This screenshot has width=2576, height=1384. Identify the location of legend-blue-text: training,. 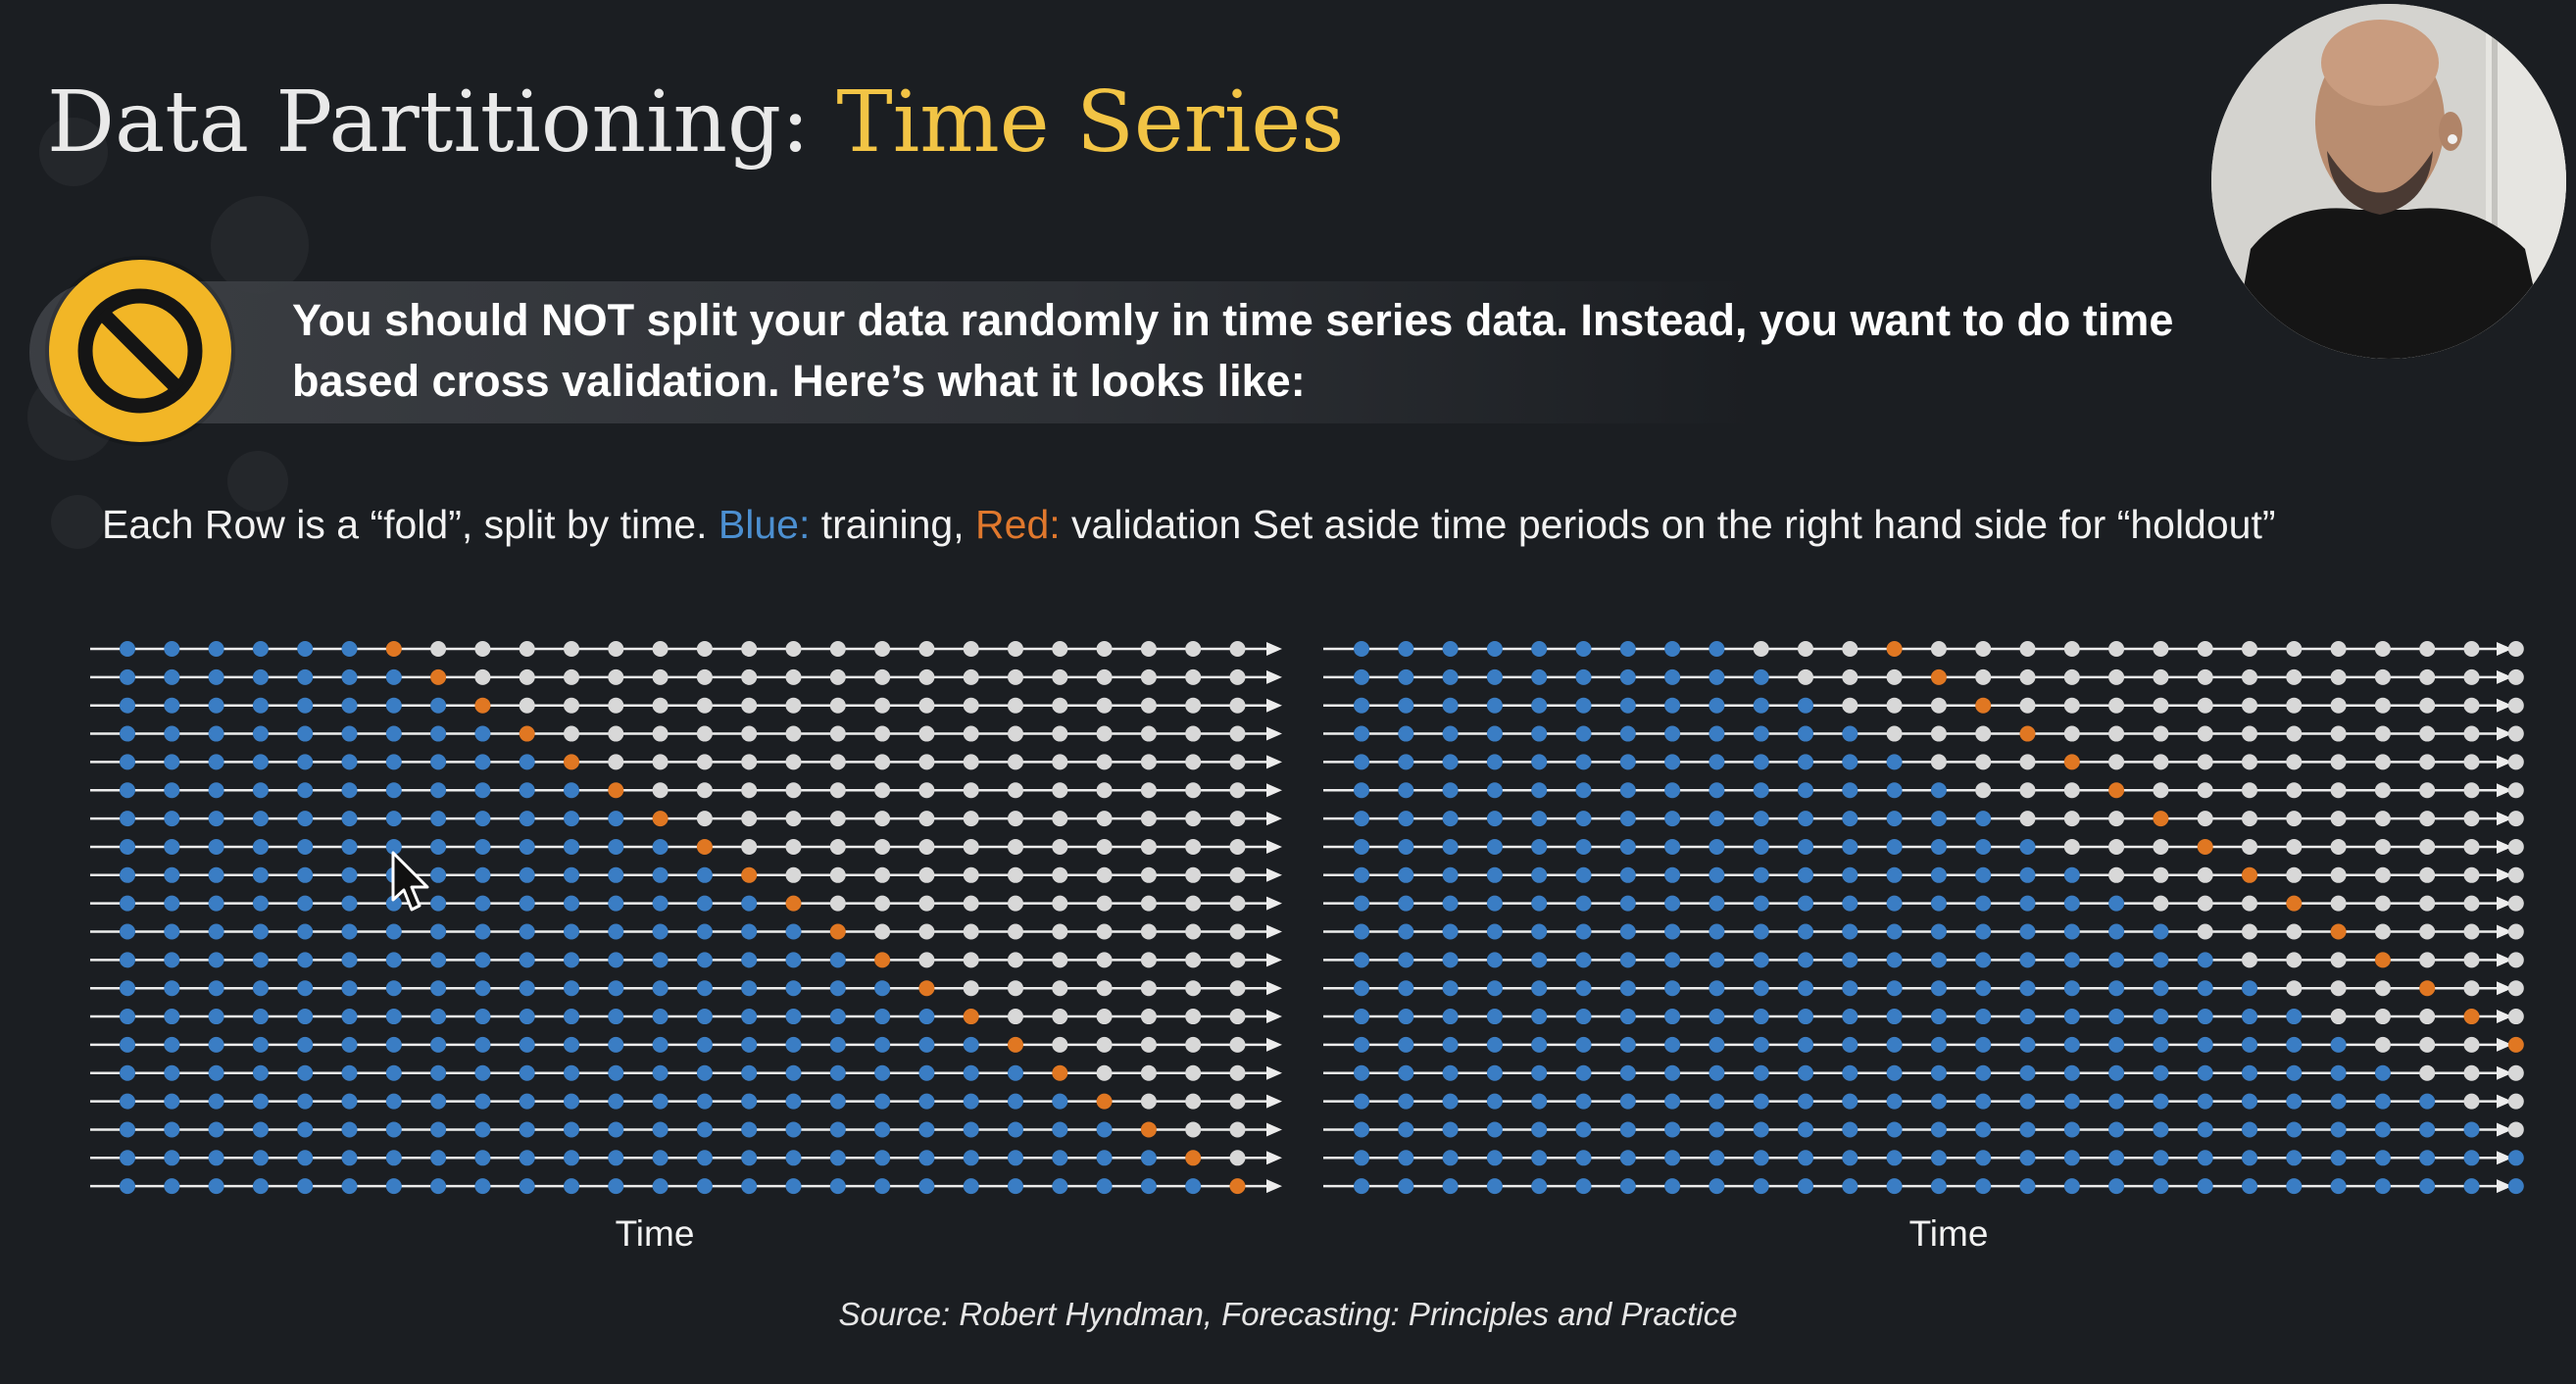
(892, 524).